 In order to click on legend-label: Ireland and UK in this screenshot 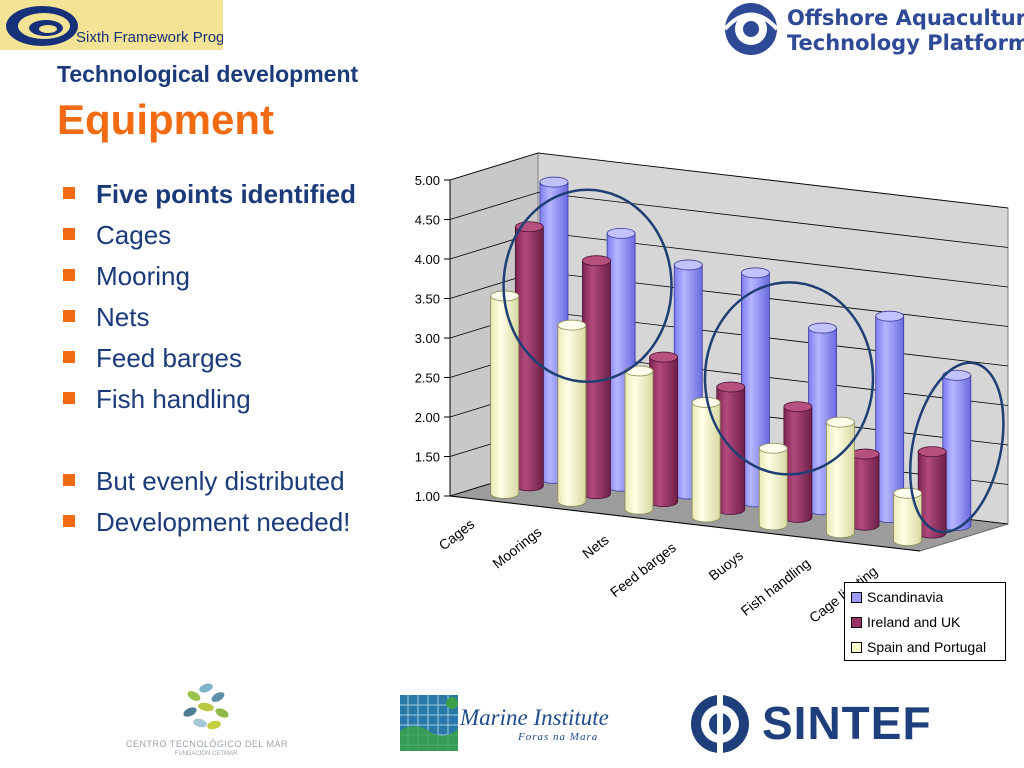, I will do `click(914, 622)`.